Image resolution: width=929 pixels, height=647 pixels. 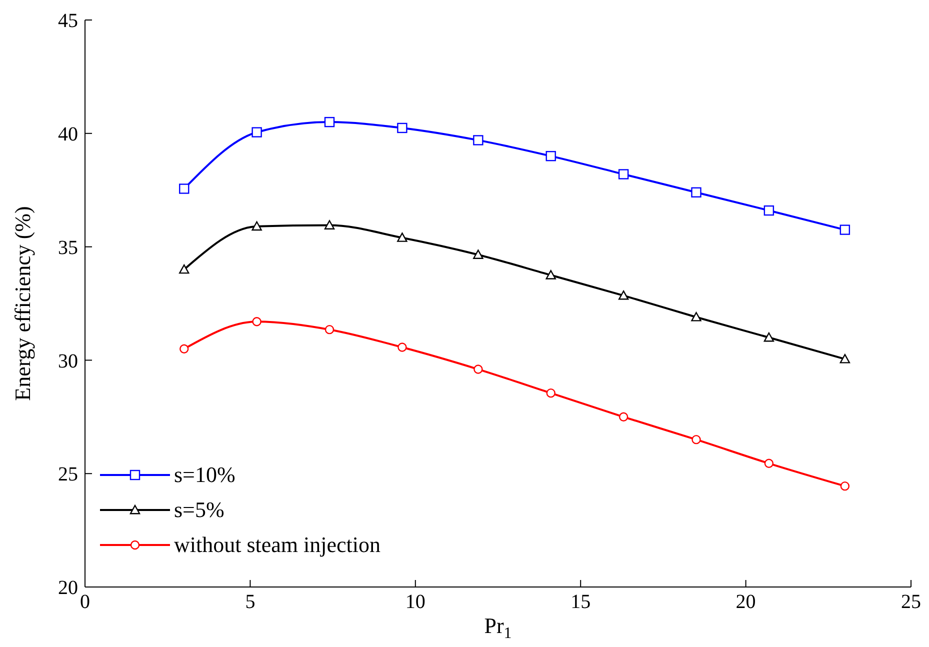 What do you see at coordinates (22, 303) in the screenshot?
I see `y-axis-title: Energy efficiency (%)` at bounding box center [22, 303].